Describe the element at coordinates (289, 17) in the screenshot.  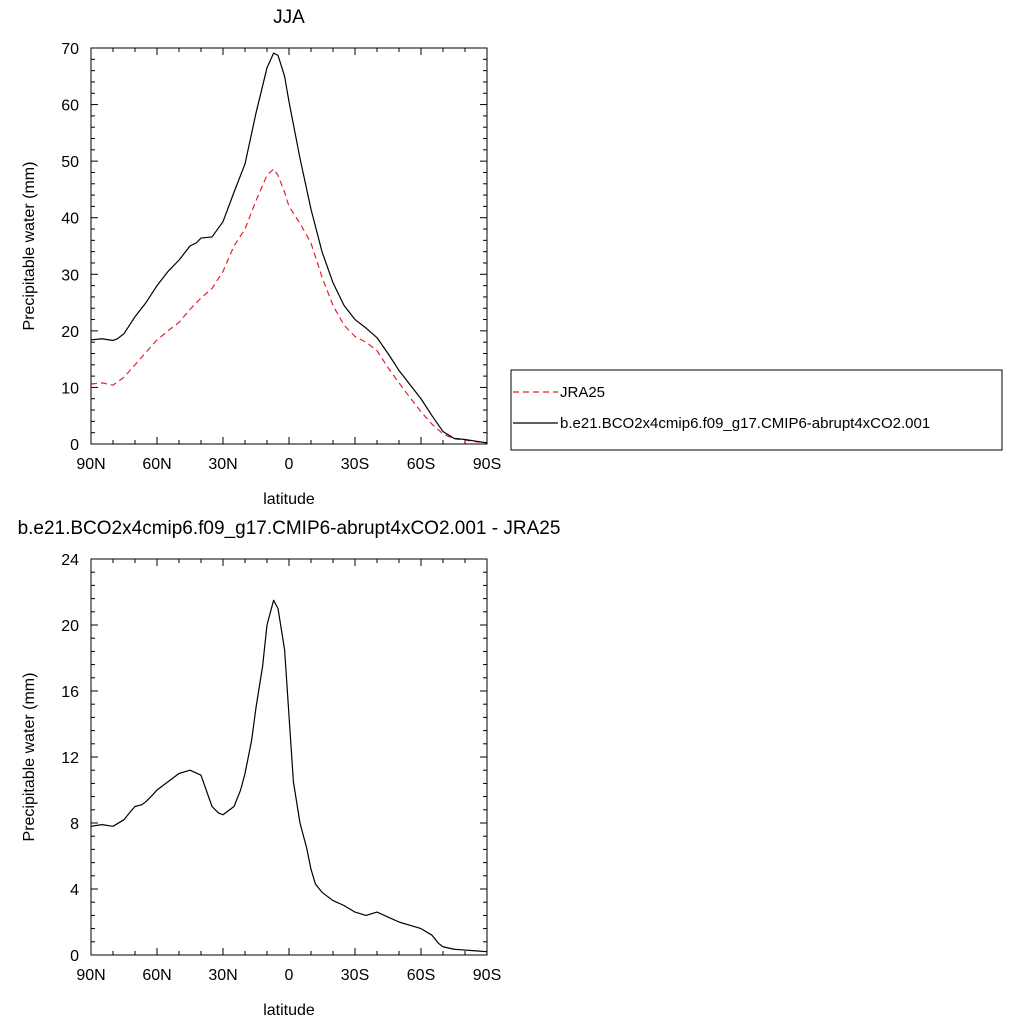
I see `chart-title: JJA` at that location.